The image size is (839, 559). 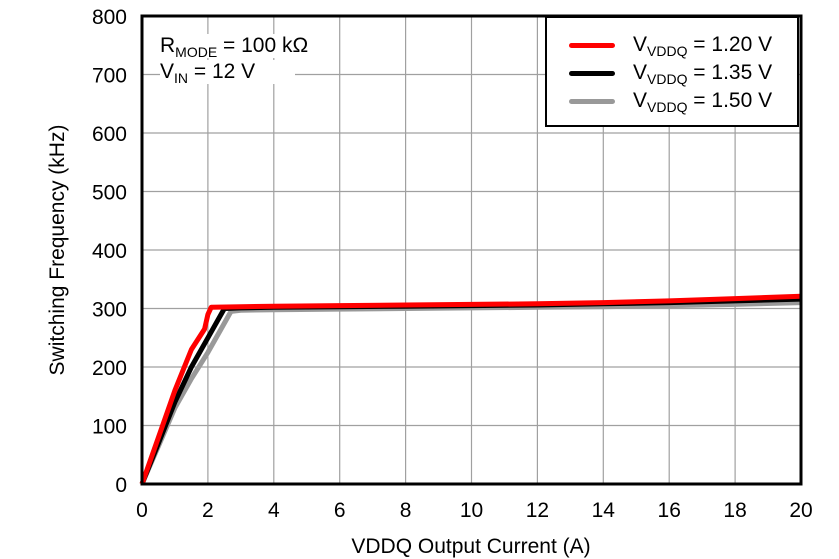 I want to click on annotation-rmode: RMODE = 100 kΩ, so click(x=234, y=47).